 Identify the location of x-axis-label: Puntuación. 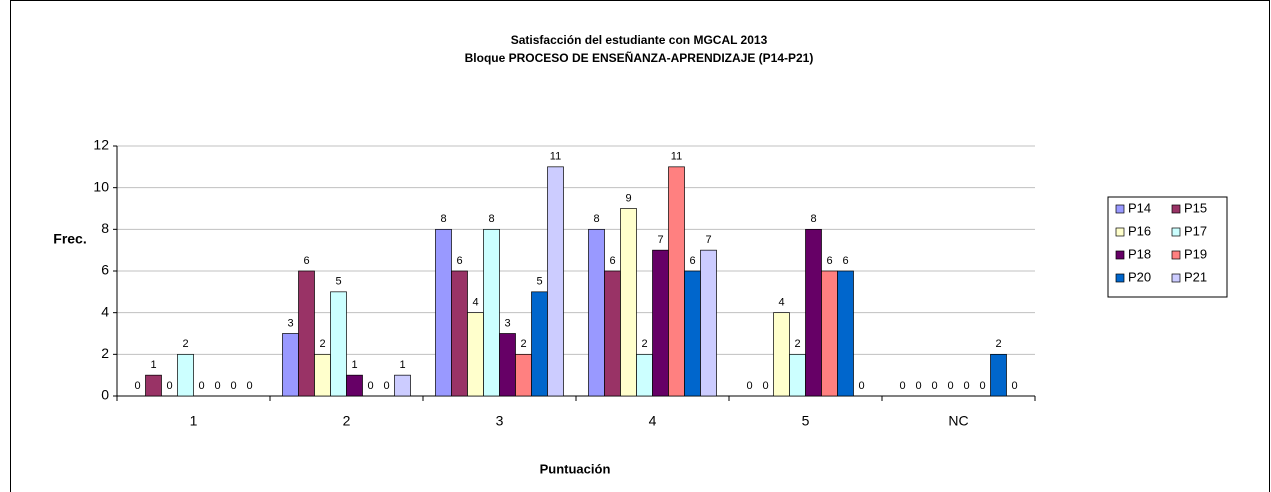
(575, 468).